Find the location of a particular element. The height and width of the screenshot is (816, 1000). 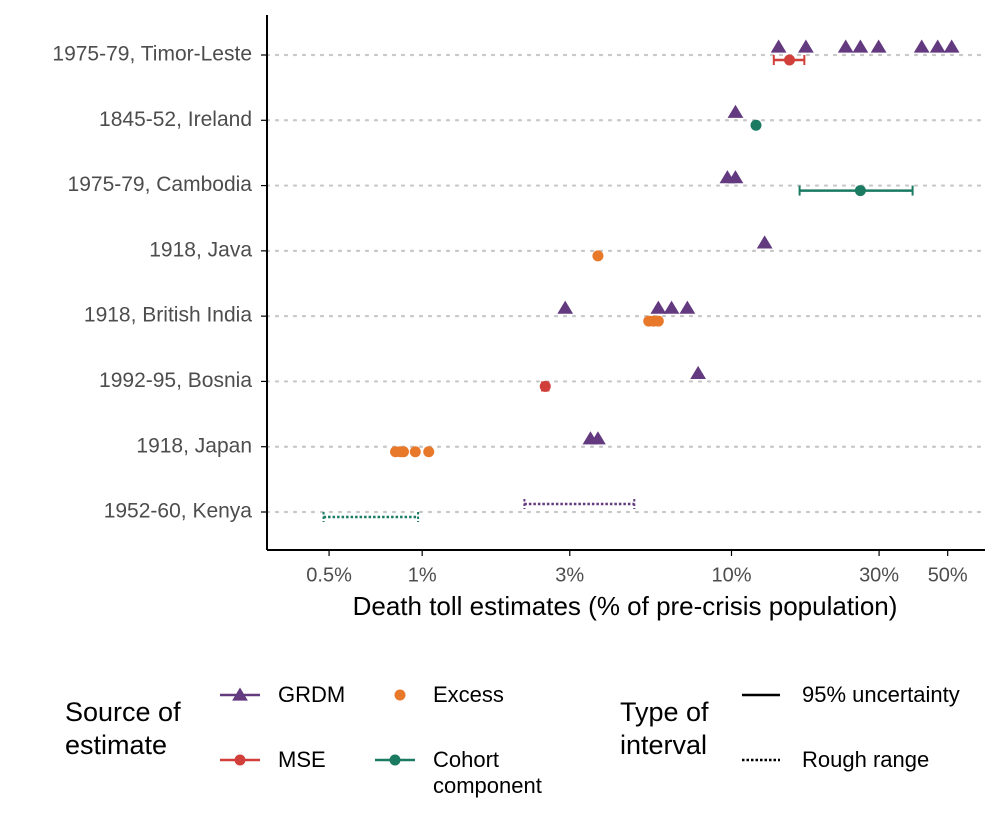

y-tick-label: 1975-79, Timor-Leste is located at coordinates (152, 54).